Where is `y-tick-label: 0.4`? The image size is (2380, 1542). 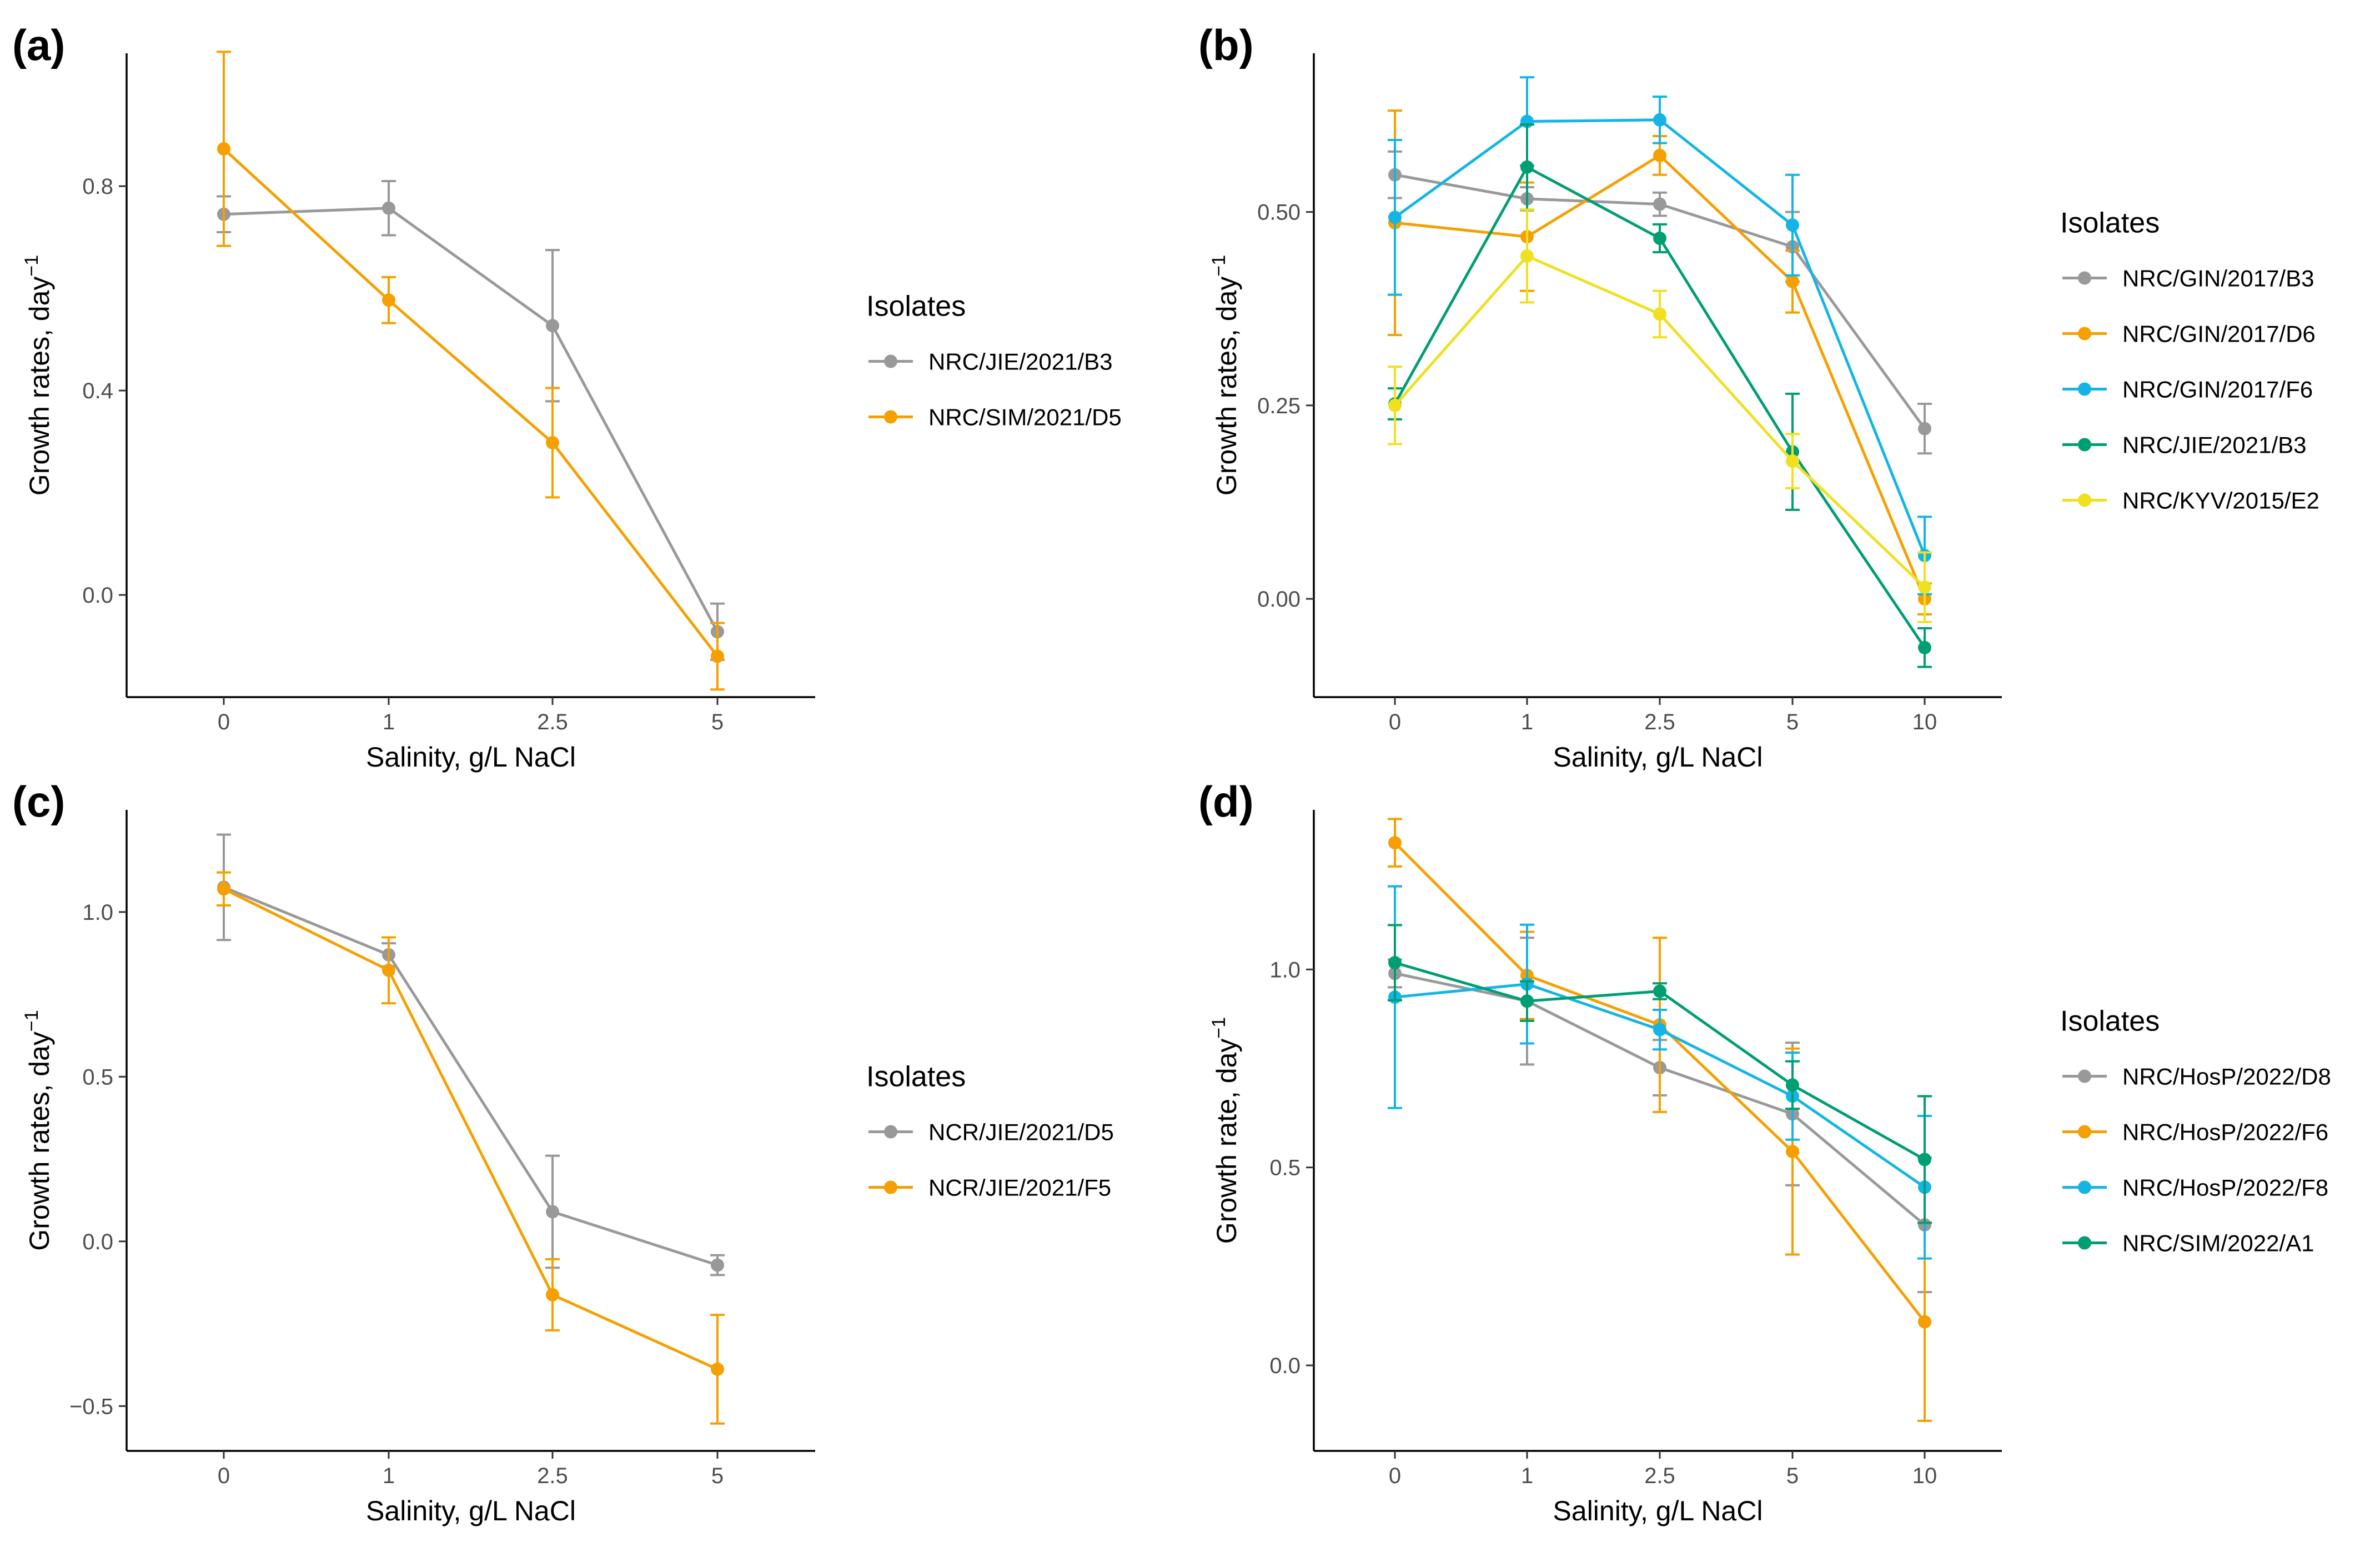
y-tick-label: 0.4 is located at coordinates (97, 391).